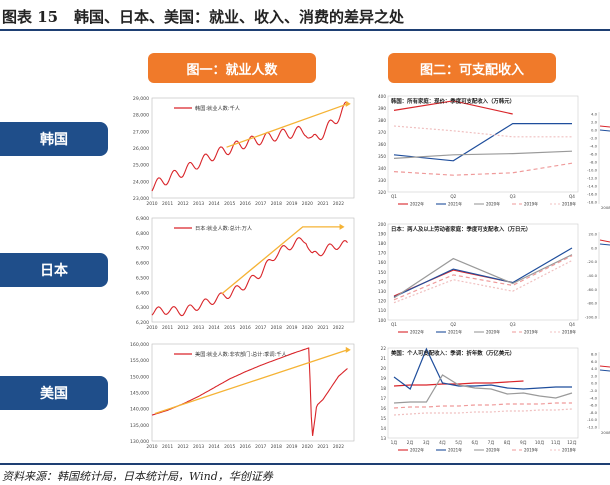 The width and height of the screenshot is (610, 485). Describe the element at coordinates (384, 428) in the screenshot. I see `y-tick-label: 14` at that location.